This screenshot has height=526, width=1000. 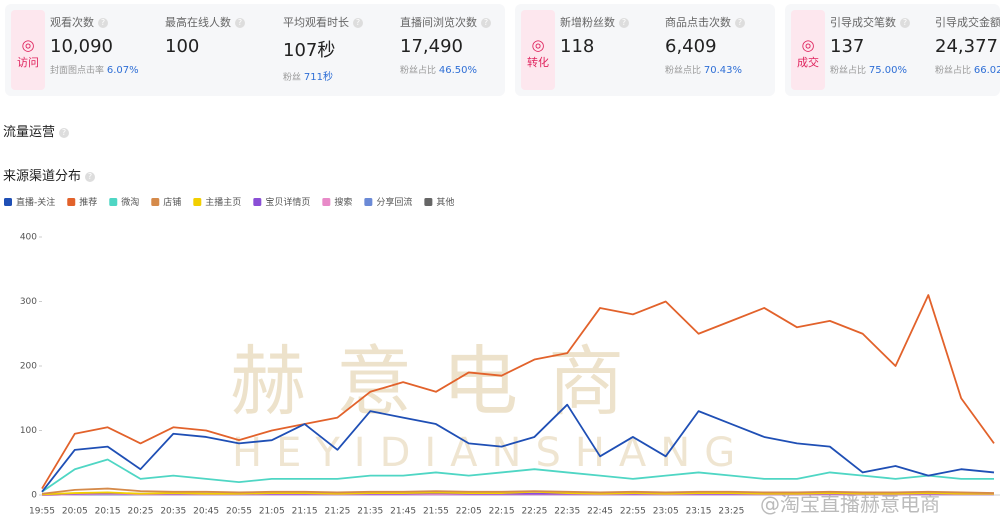 I want to click on stat-item: 最高在线人数? 100, so click(x=205, y=35).